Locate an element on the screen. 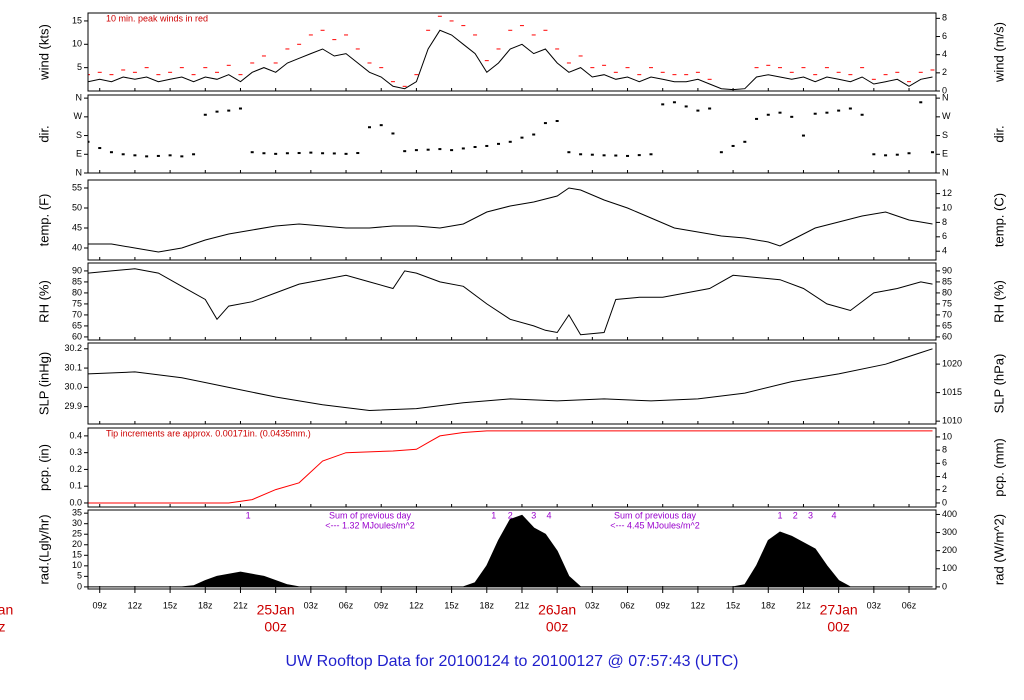 This screenshot has width=1024, height=700. y-tick-label: 15 is located at coordinates (77, 20).